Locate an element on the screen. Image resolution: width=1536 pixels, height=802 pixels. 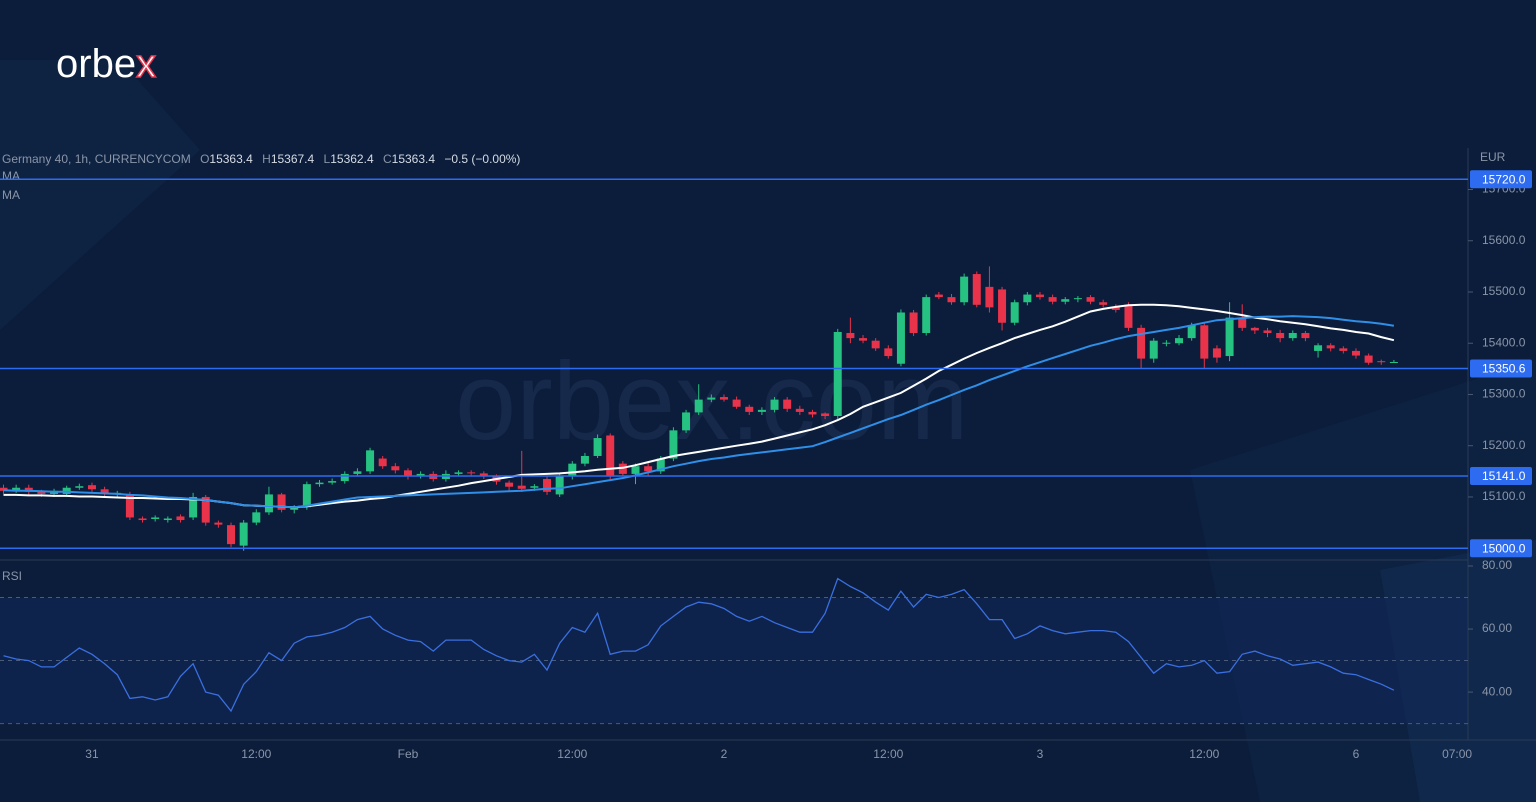
y-tick-label: 80.00 is located at coordinates (1497, 565).